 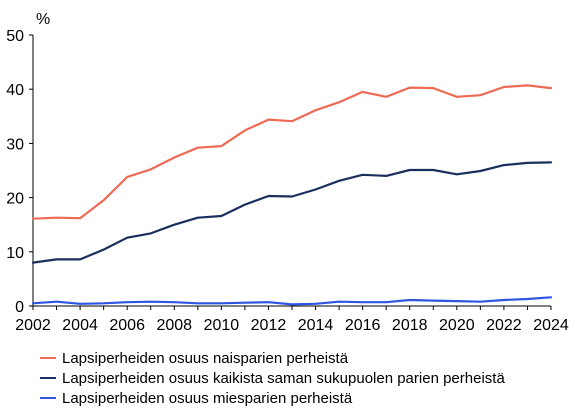 What do you see at coordinates (48, 378) in the screenshot?
I see `legend-swatch-kaikki-parit` at bounding box center [48, 378].